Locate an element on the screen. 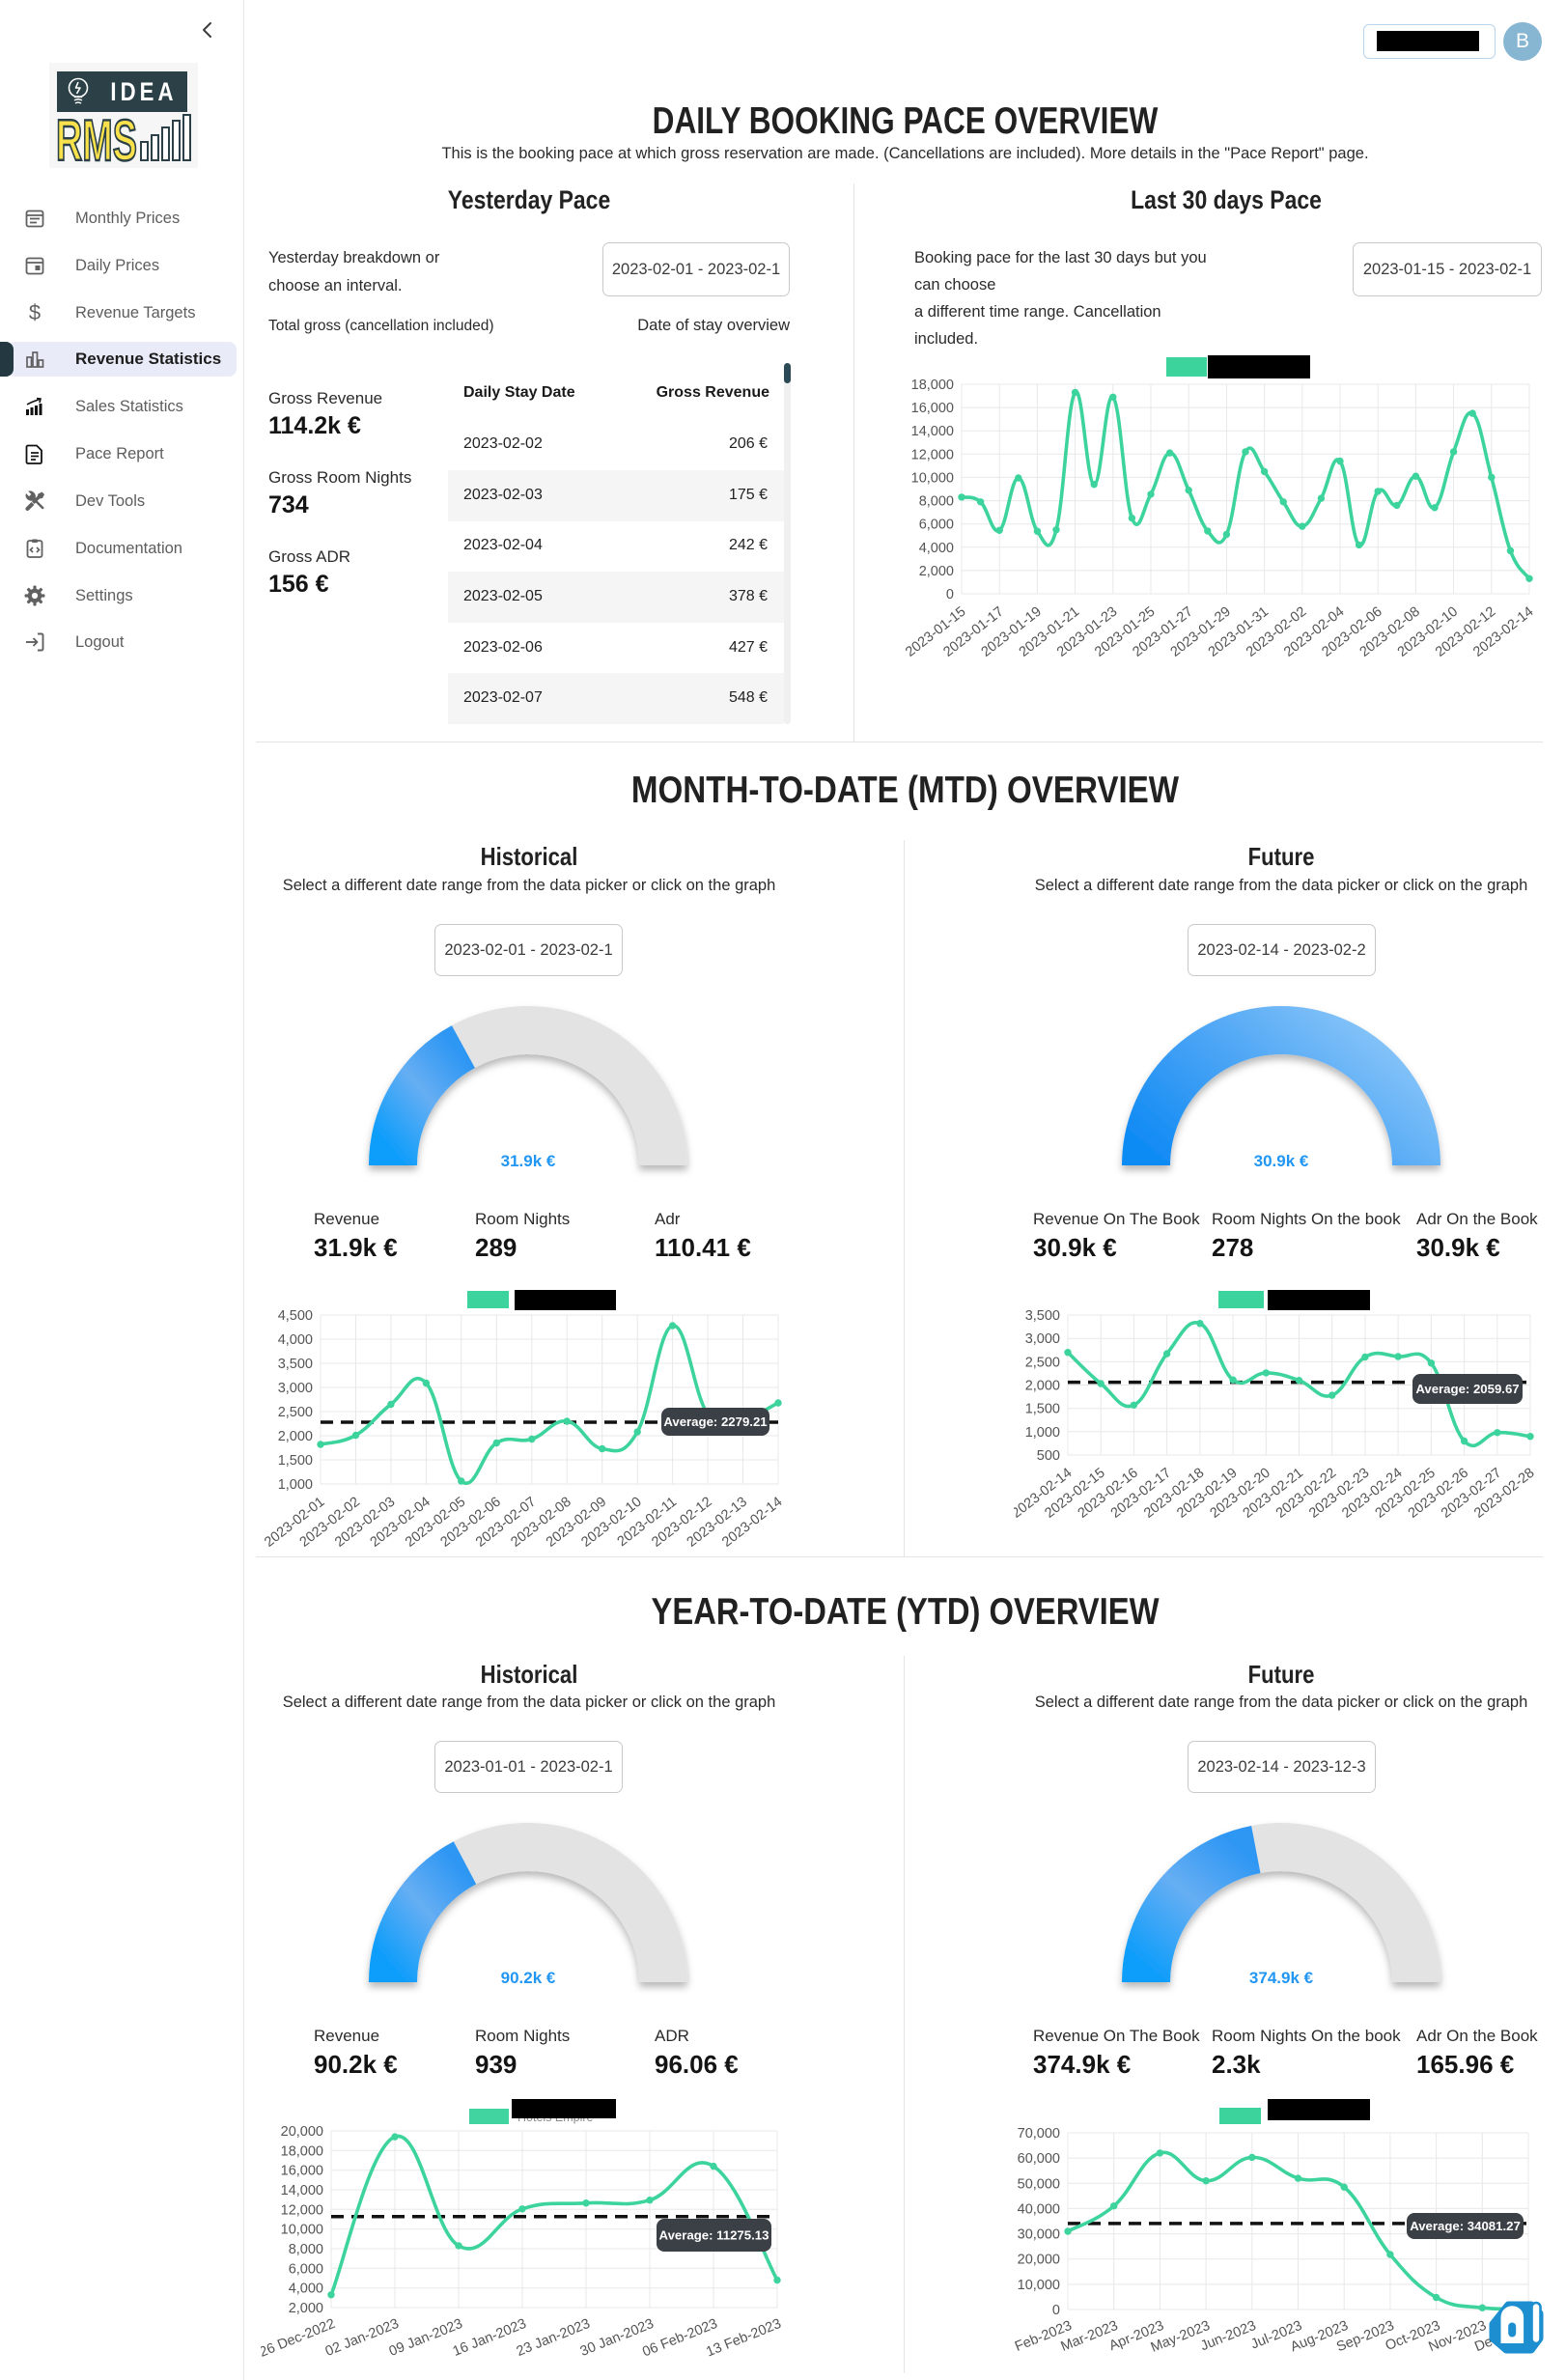 The height and width of the screenshot is (2380, 1566). svg-text: Average: 34081.27 is located at coordinates (1465, 2226).